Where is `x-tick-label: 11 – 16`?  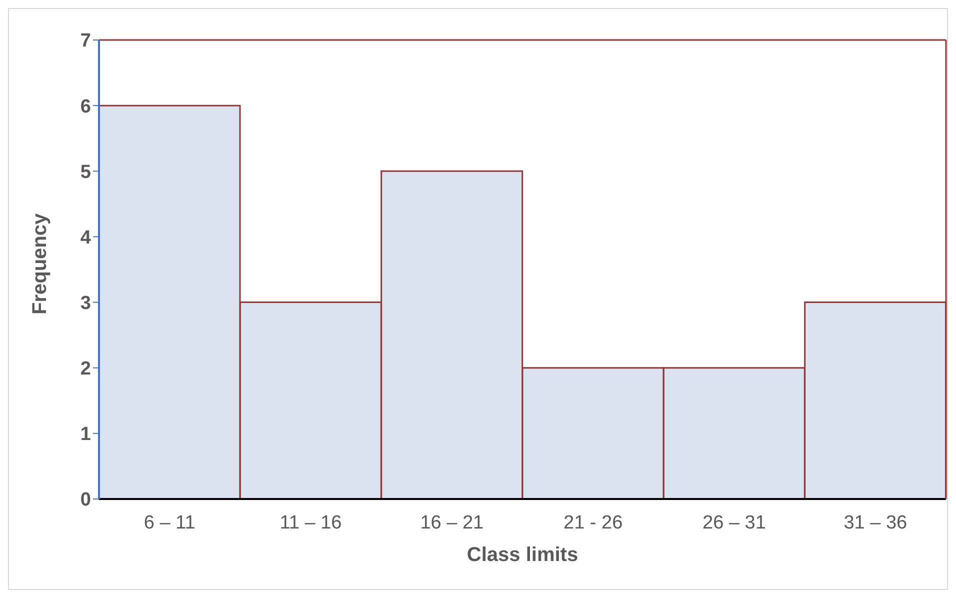
x-tick-label: 11 – 16 is located at coordinates (311, 523).